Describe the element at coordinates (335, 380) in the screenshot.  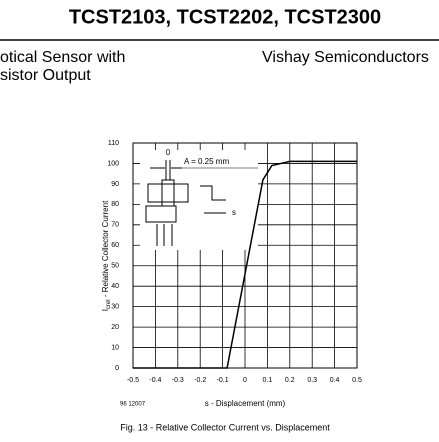
I see `x-tick-label: 0.4` at that location.